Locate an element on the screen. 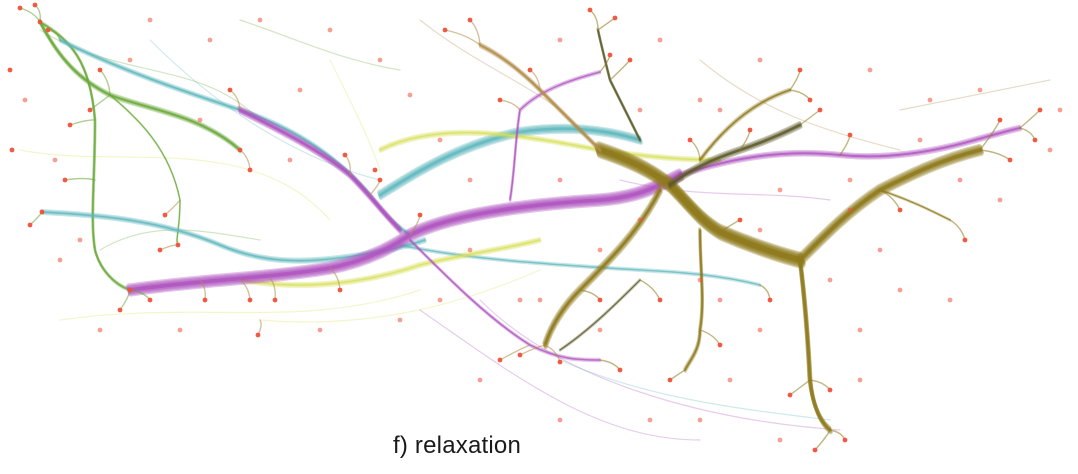 This screenshot has width=1078, height=474. yellow-bundle-upper-strand-path is located at coordinates (550, 148).